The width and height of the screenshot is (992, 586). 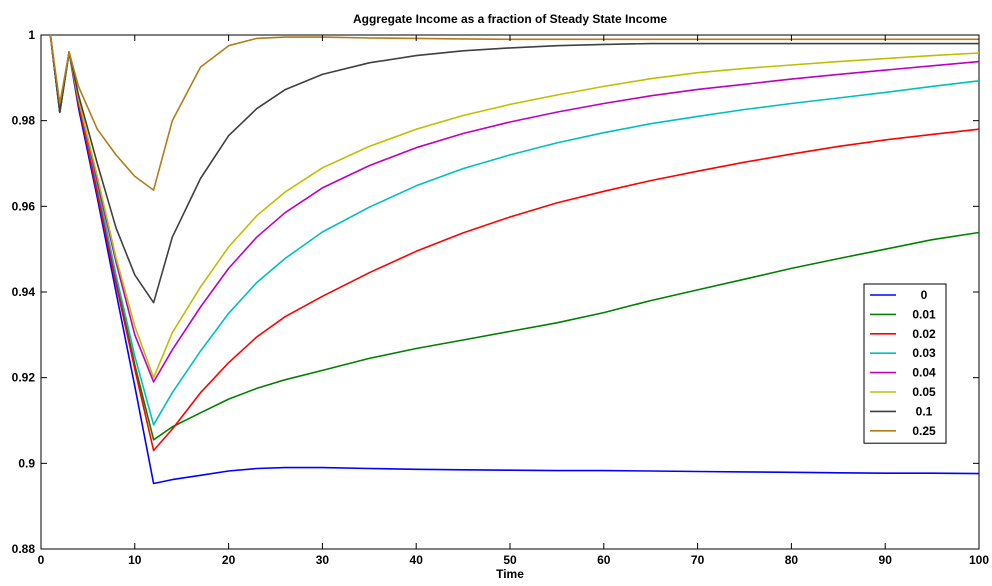 I want to click on x-tick-label: 0, so click(x=41, y=560).